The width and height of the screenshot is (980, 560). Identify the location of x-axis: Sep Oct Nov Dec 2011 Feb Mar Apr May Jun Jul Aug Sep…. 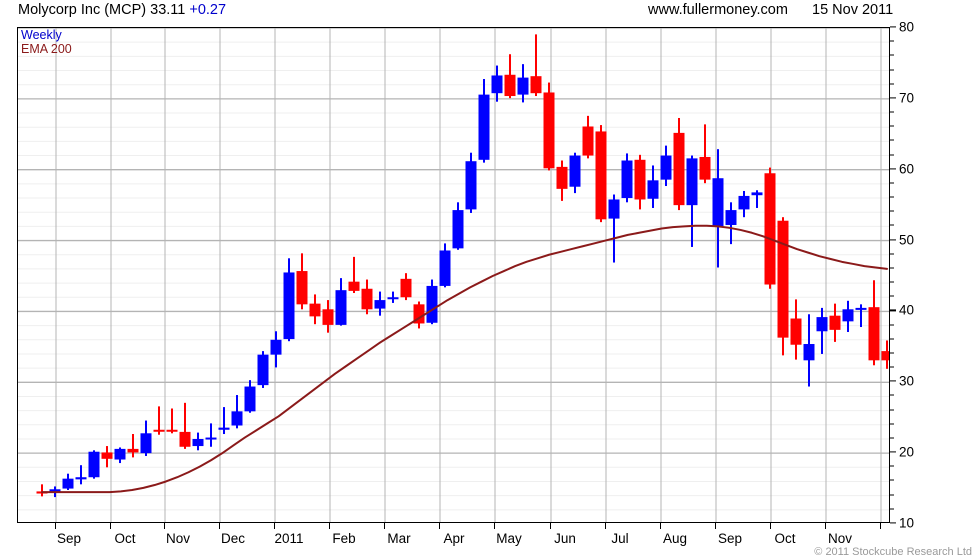
(453, 538).